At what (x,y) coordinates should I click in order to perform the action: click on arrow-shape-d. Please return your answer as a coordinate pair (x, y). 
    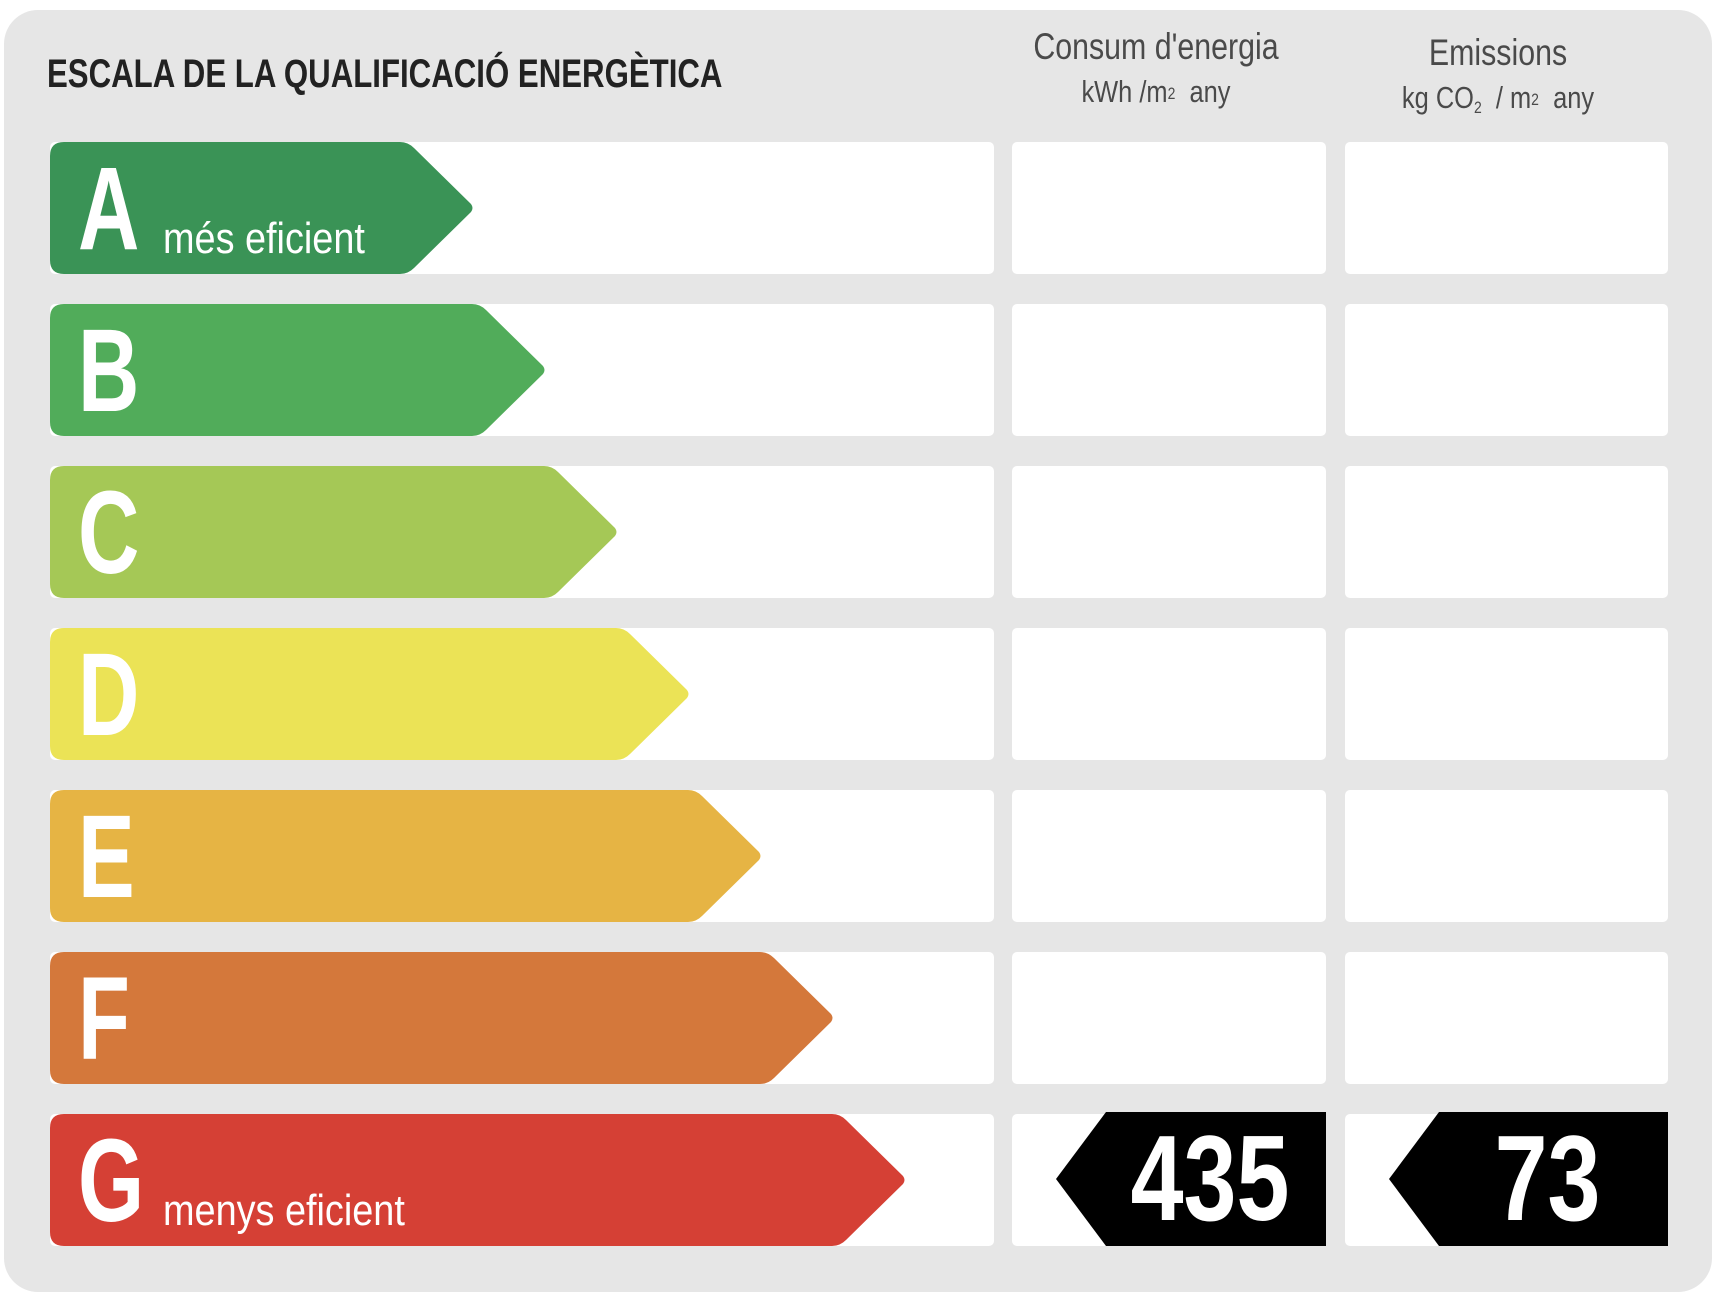
    Looking at the image, I should click on (369, 694).